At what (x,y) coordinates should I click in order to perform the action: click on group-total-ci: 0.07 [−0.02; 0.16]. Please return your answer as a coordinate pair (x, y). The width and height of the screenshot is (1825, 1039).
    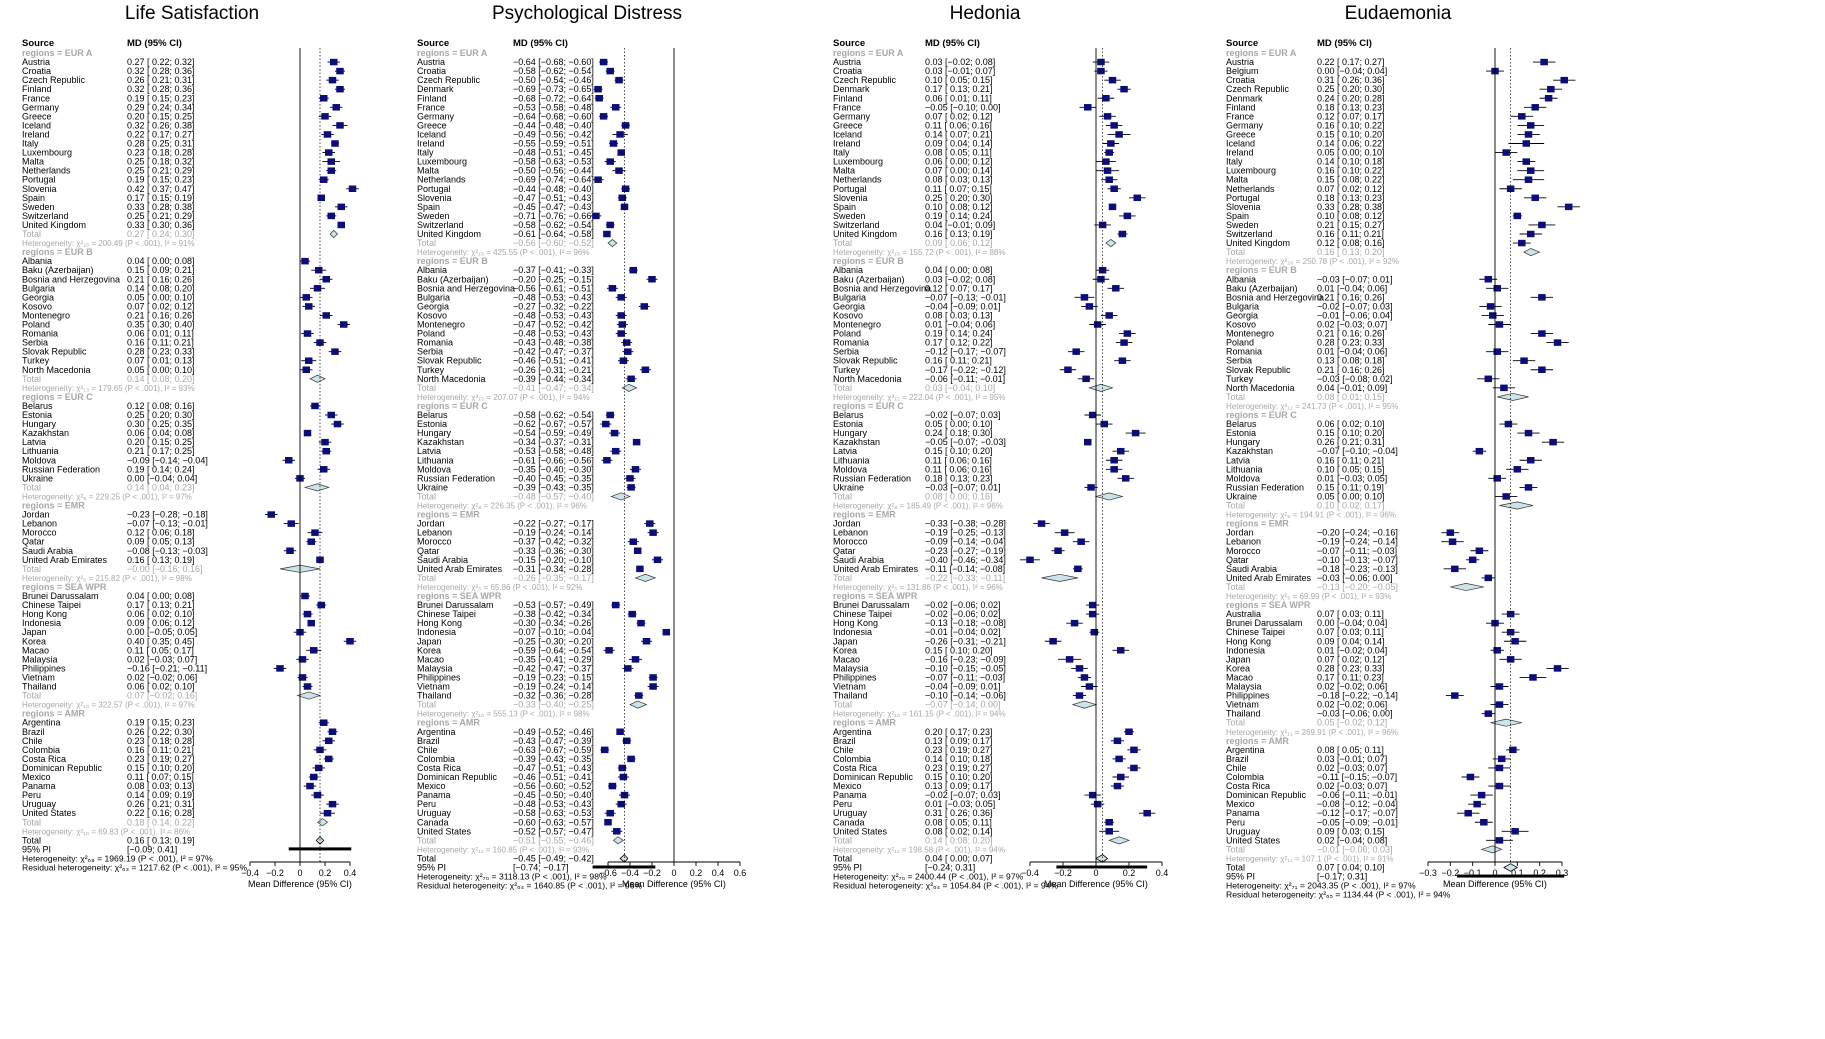
    Looking at the image, I should click on (162, 696).